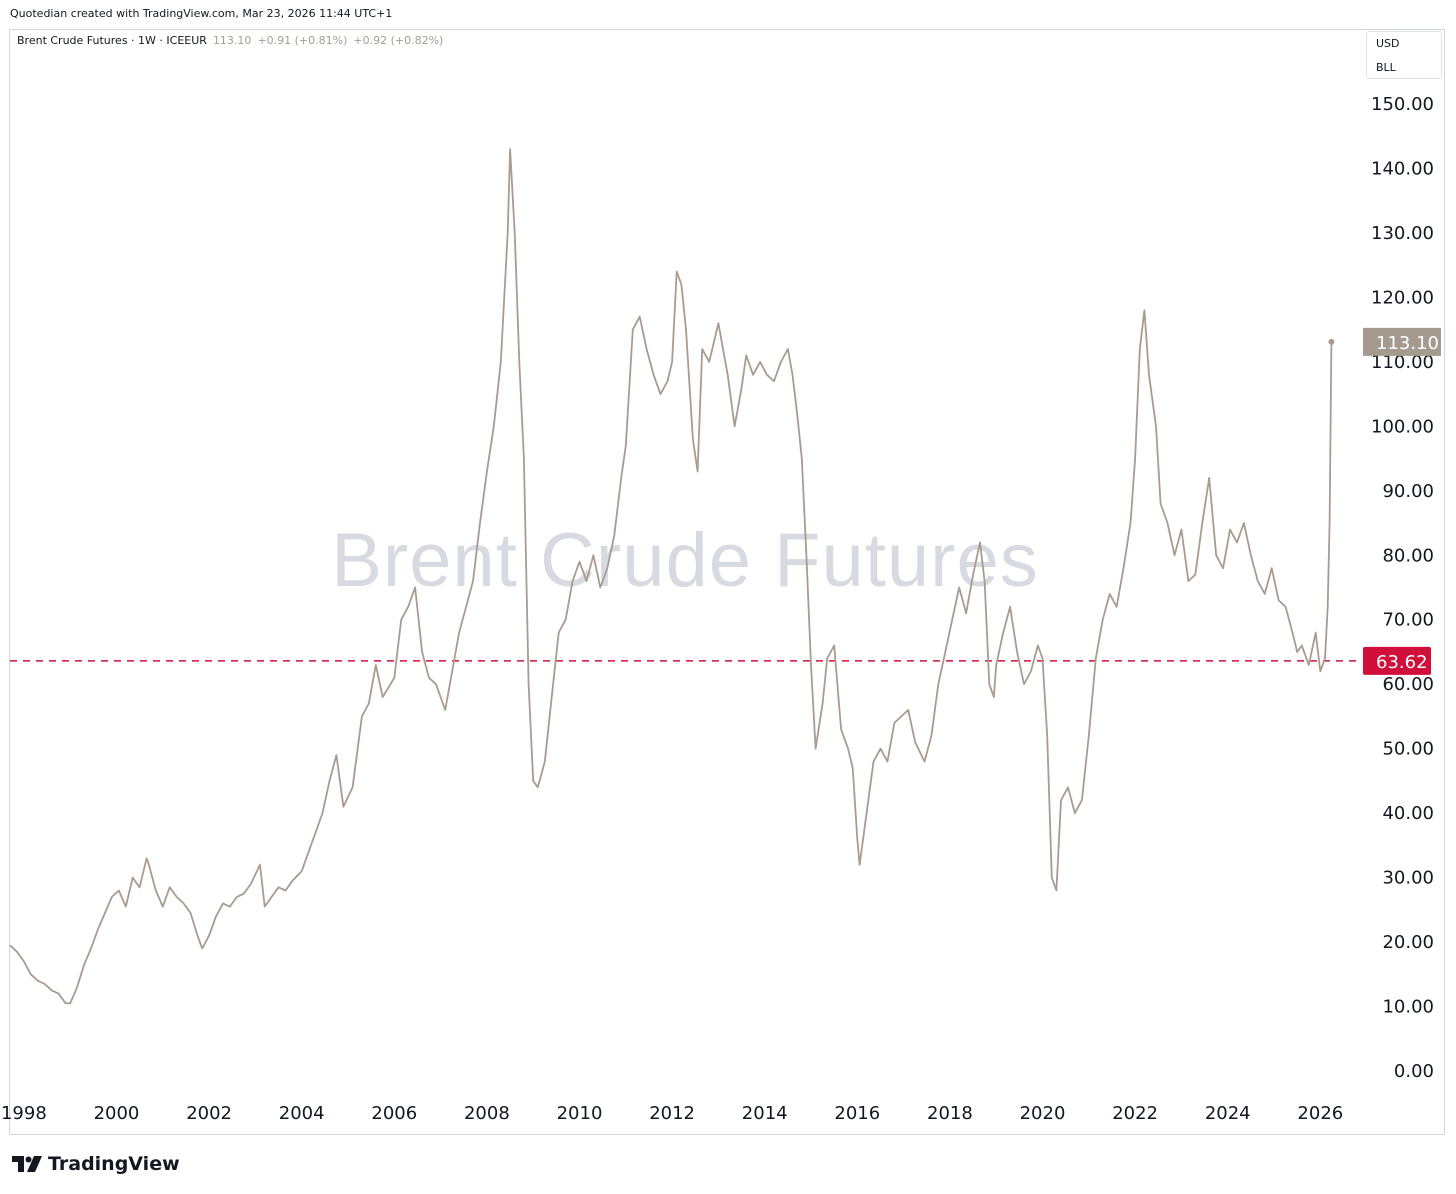  What do you see at coordinates (1228, 1113) in the screenshot?
I see `time-tick-label: 2024` at bounding box center [1228, 1113].